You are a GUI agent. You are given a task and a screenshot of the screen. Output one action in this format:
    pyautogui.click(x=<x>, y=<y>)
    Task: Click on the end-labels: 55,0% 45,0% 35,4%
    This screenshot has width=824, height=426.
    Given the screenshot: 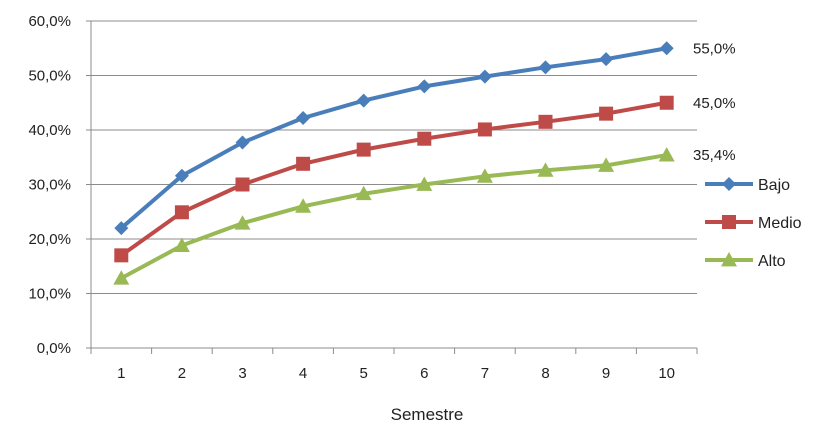 What is the action you would take?
    pyautogui.click(x=714, y=102)
    